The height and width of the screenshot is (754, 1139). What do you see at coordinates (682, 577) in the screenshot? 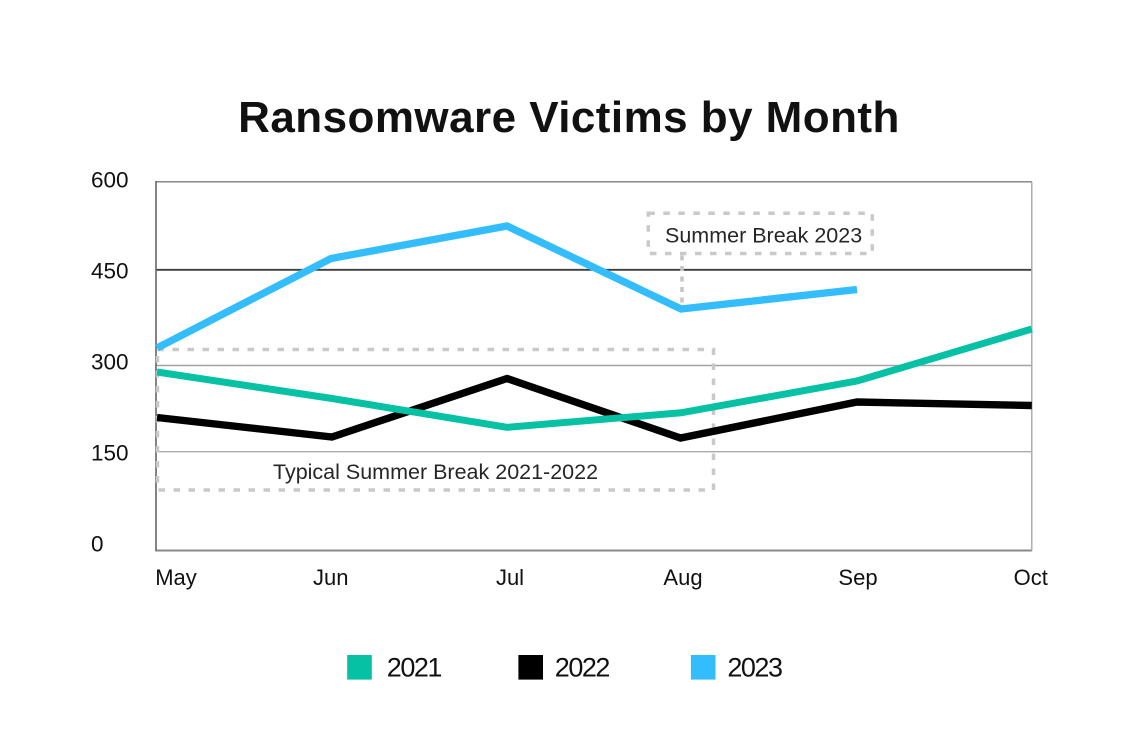
I see `svg-text: Aug` at bounding box center [682, 577].